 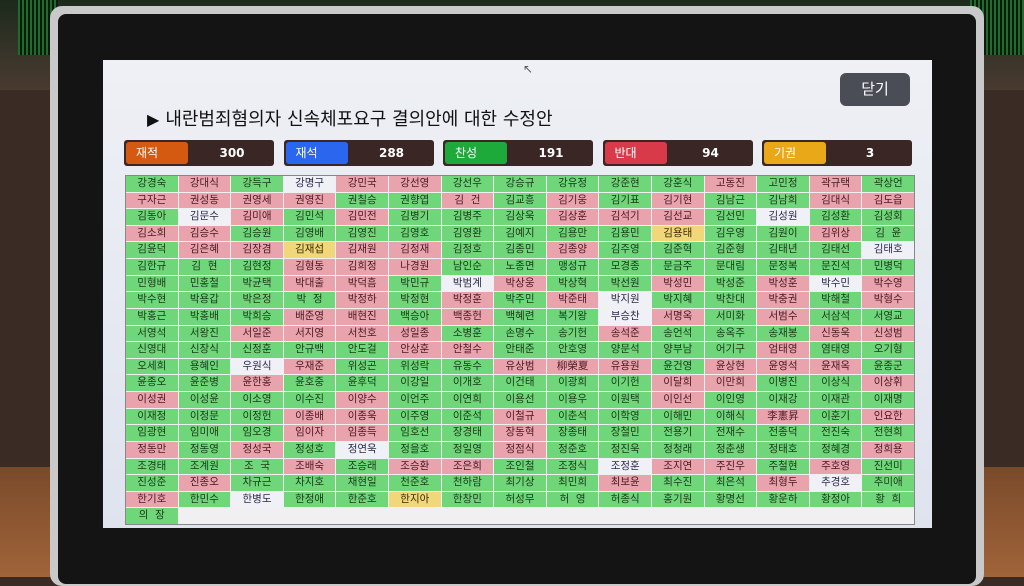 What do you see at coordinates (835, 250) in the screenshot?
I see `member-cell: 김태선` at bounding box center [835, 250].